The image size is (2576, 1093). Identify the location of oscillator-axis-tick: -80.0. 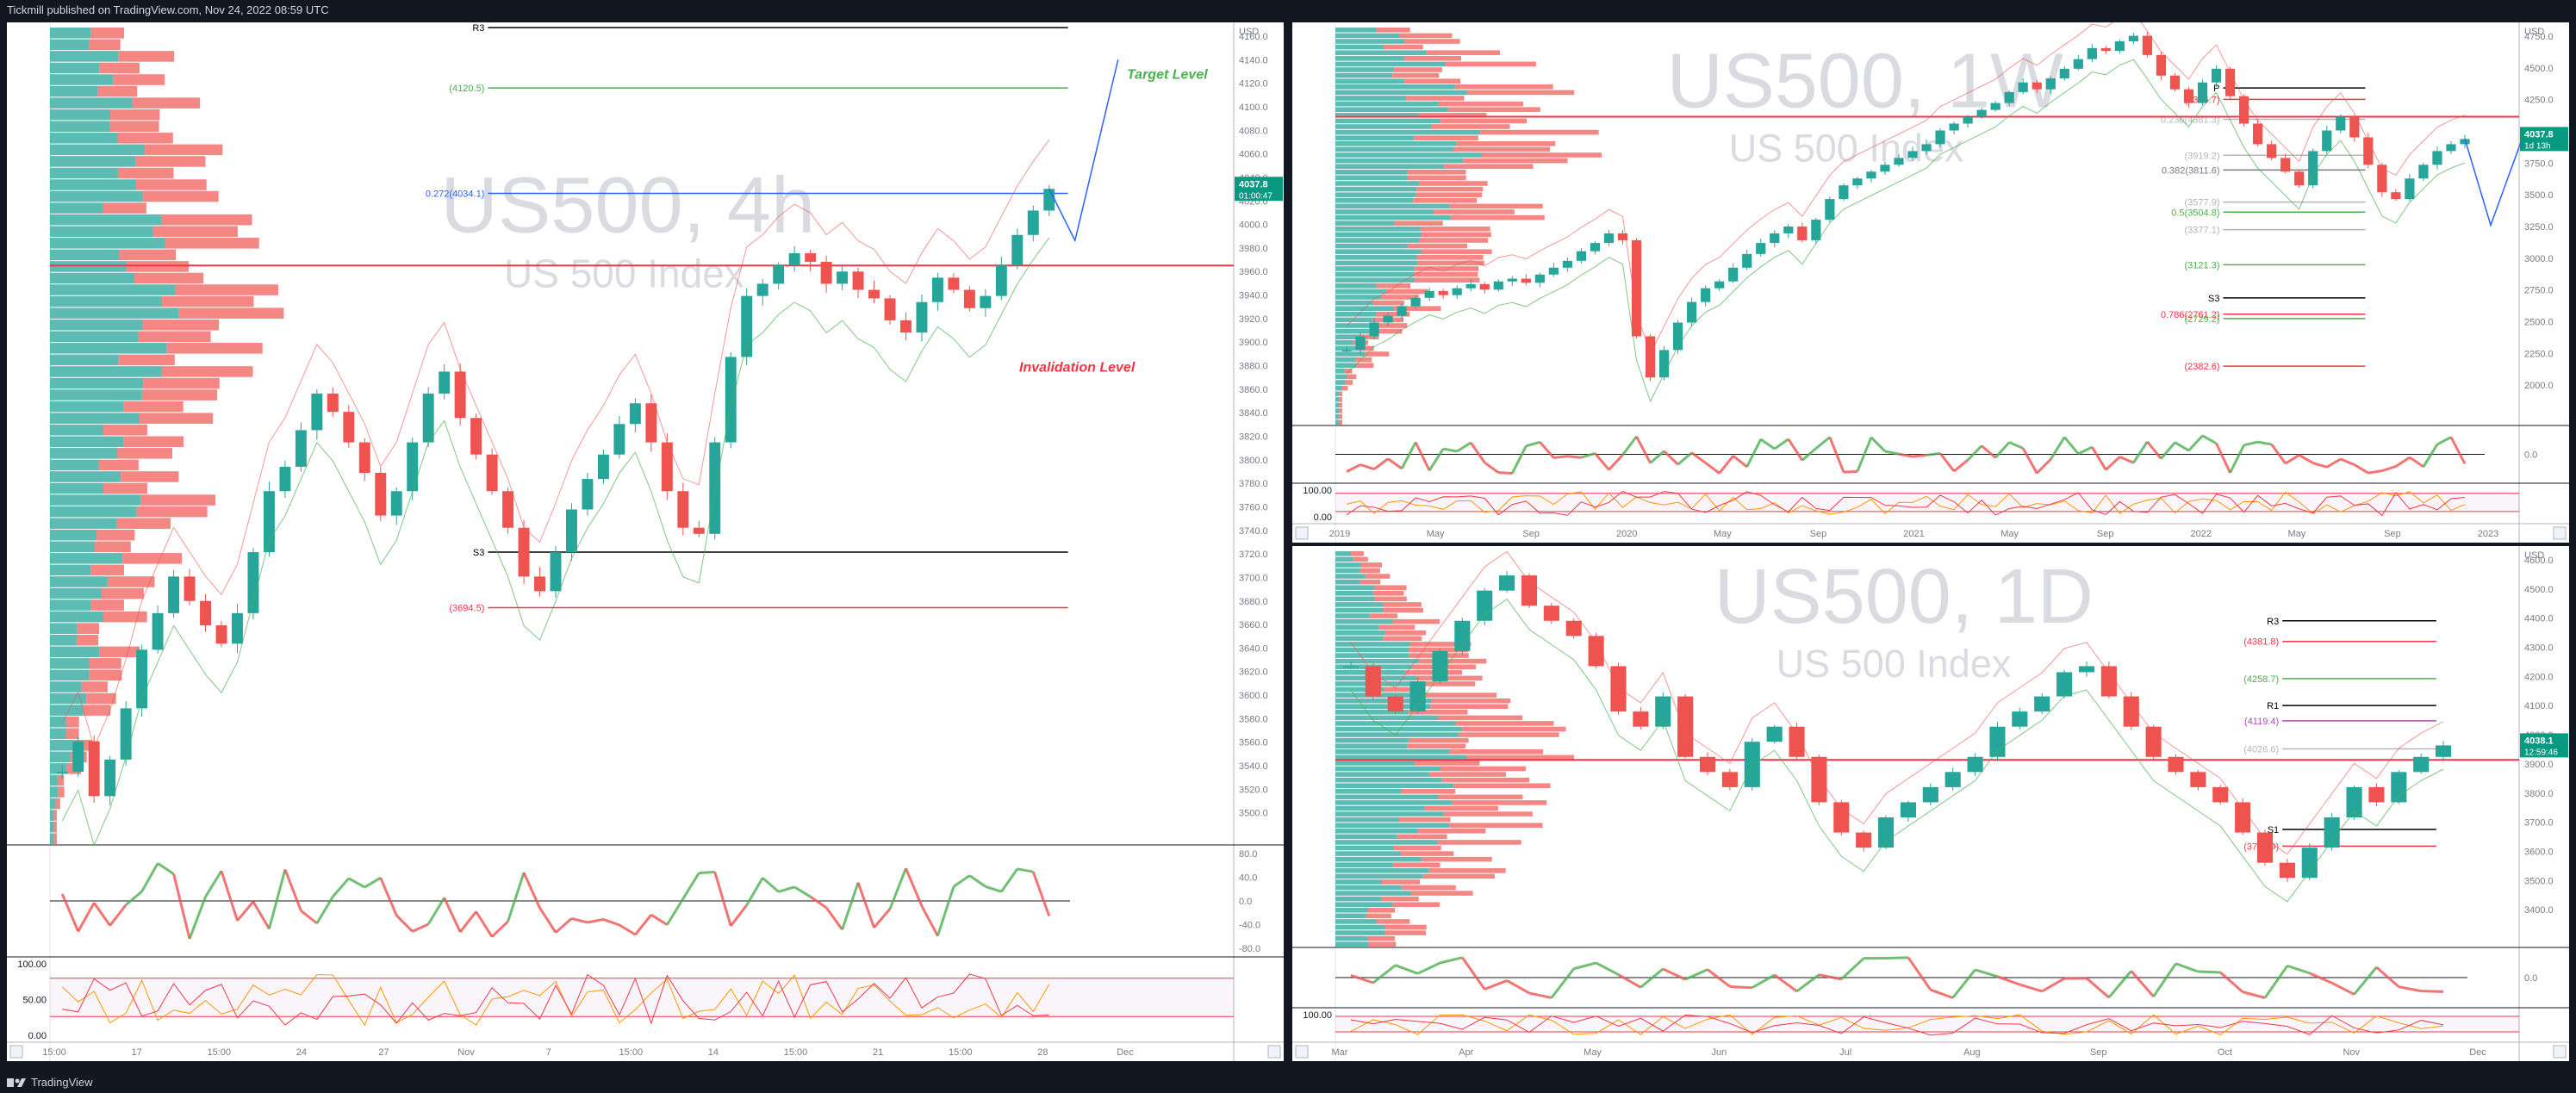
(1250, 949).